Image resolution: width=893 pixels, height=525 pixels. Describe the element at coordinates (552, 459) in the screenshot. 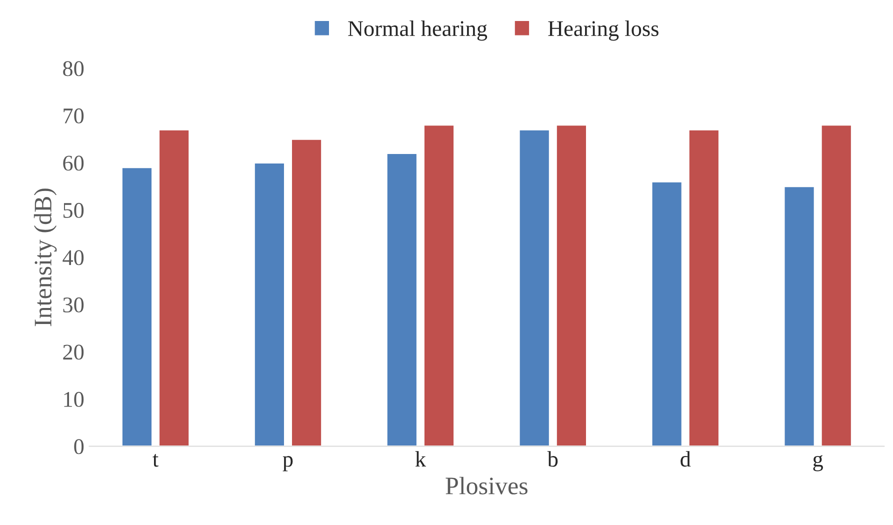

I see `x-tick-label: b` at that location.